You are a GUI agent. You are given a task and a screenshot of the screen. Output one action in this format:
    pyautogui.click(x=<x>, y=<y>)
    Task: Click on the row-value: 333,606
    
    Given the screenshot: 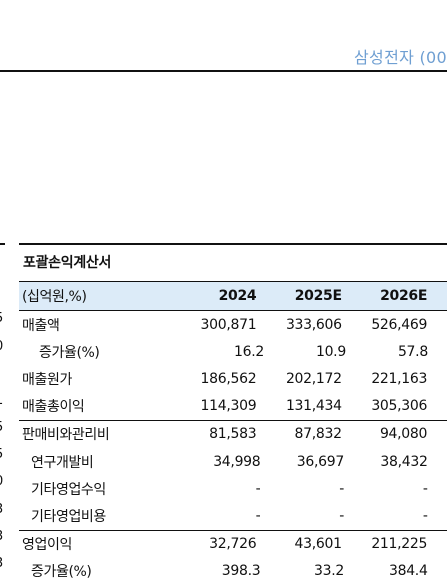 What is the action you would take?
    pyautogui.click(x=313, y=324)
    